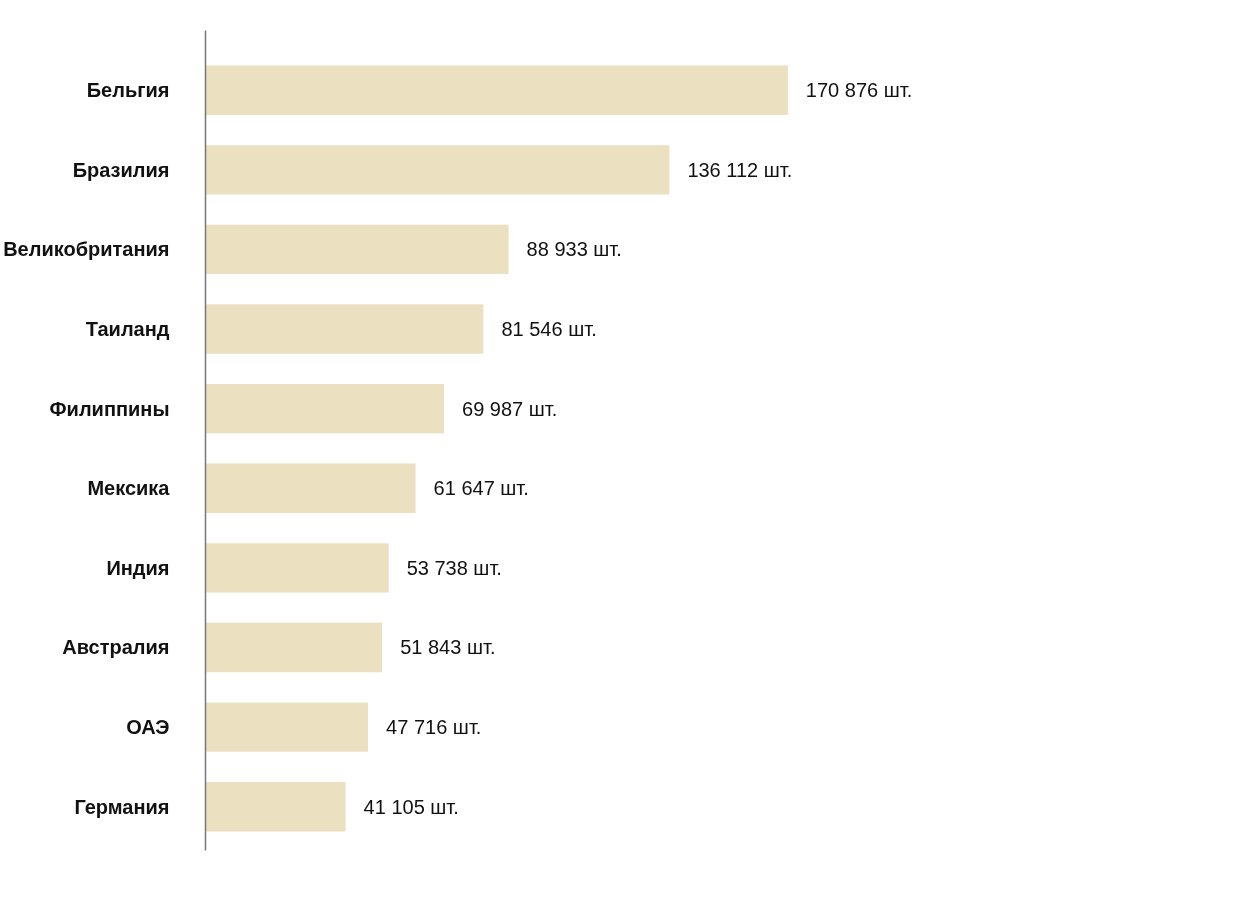 Image resolution: width=1240 pixels, height=900 pixels. Describe the element at coordinates (574, 249) in the screenshot. I see `data-label: 88 933 шт.` at that location.